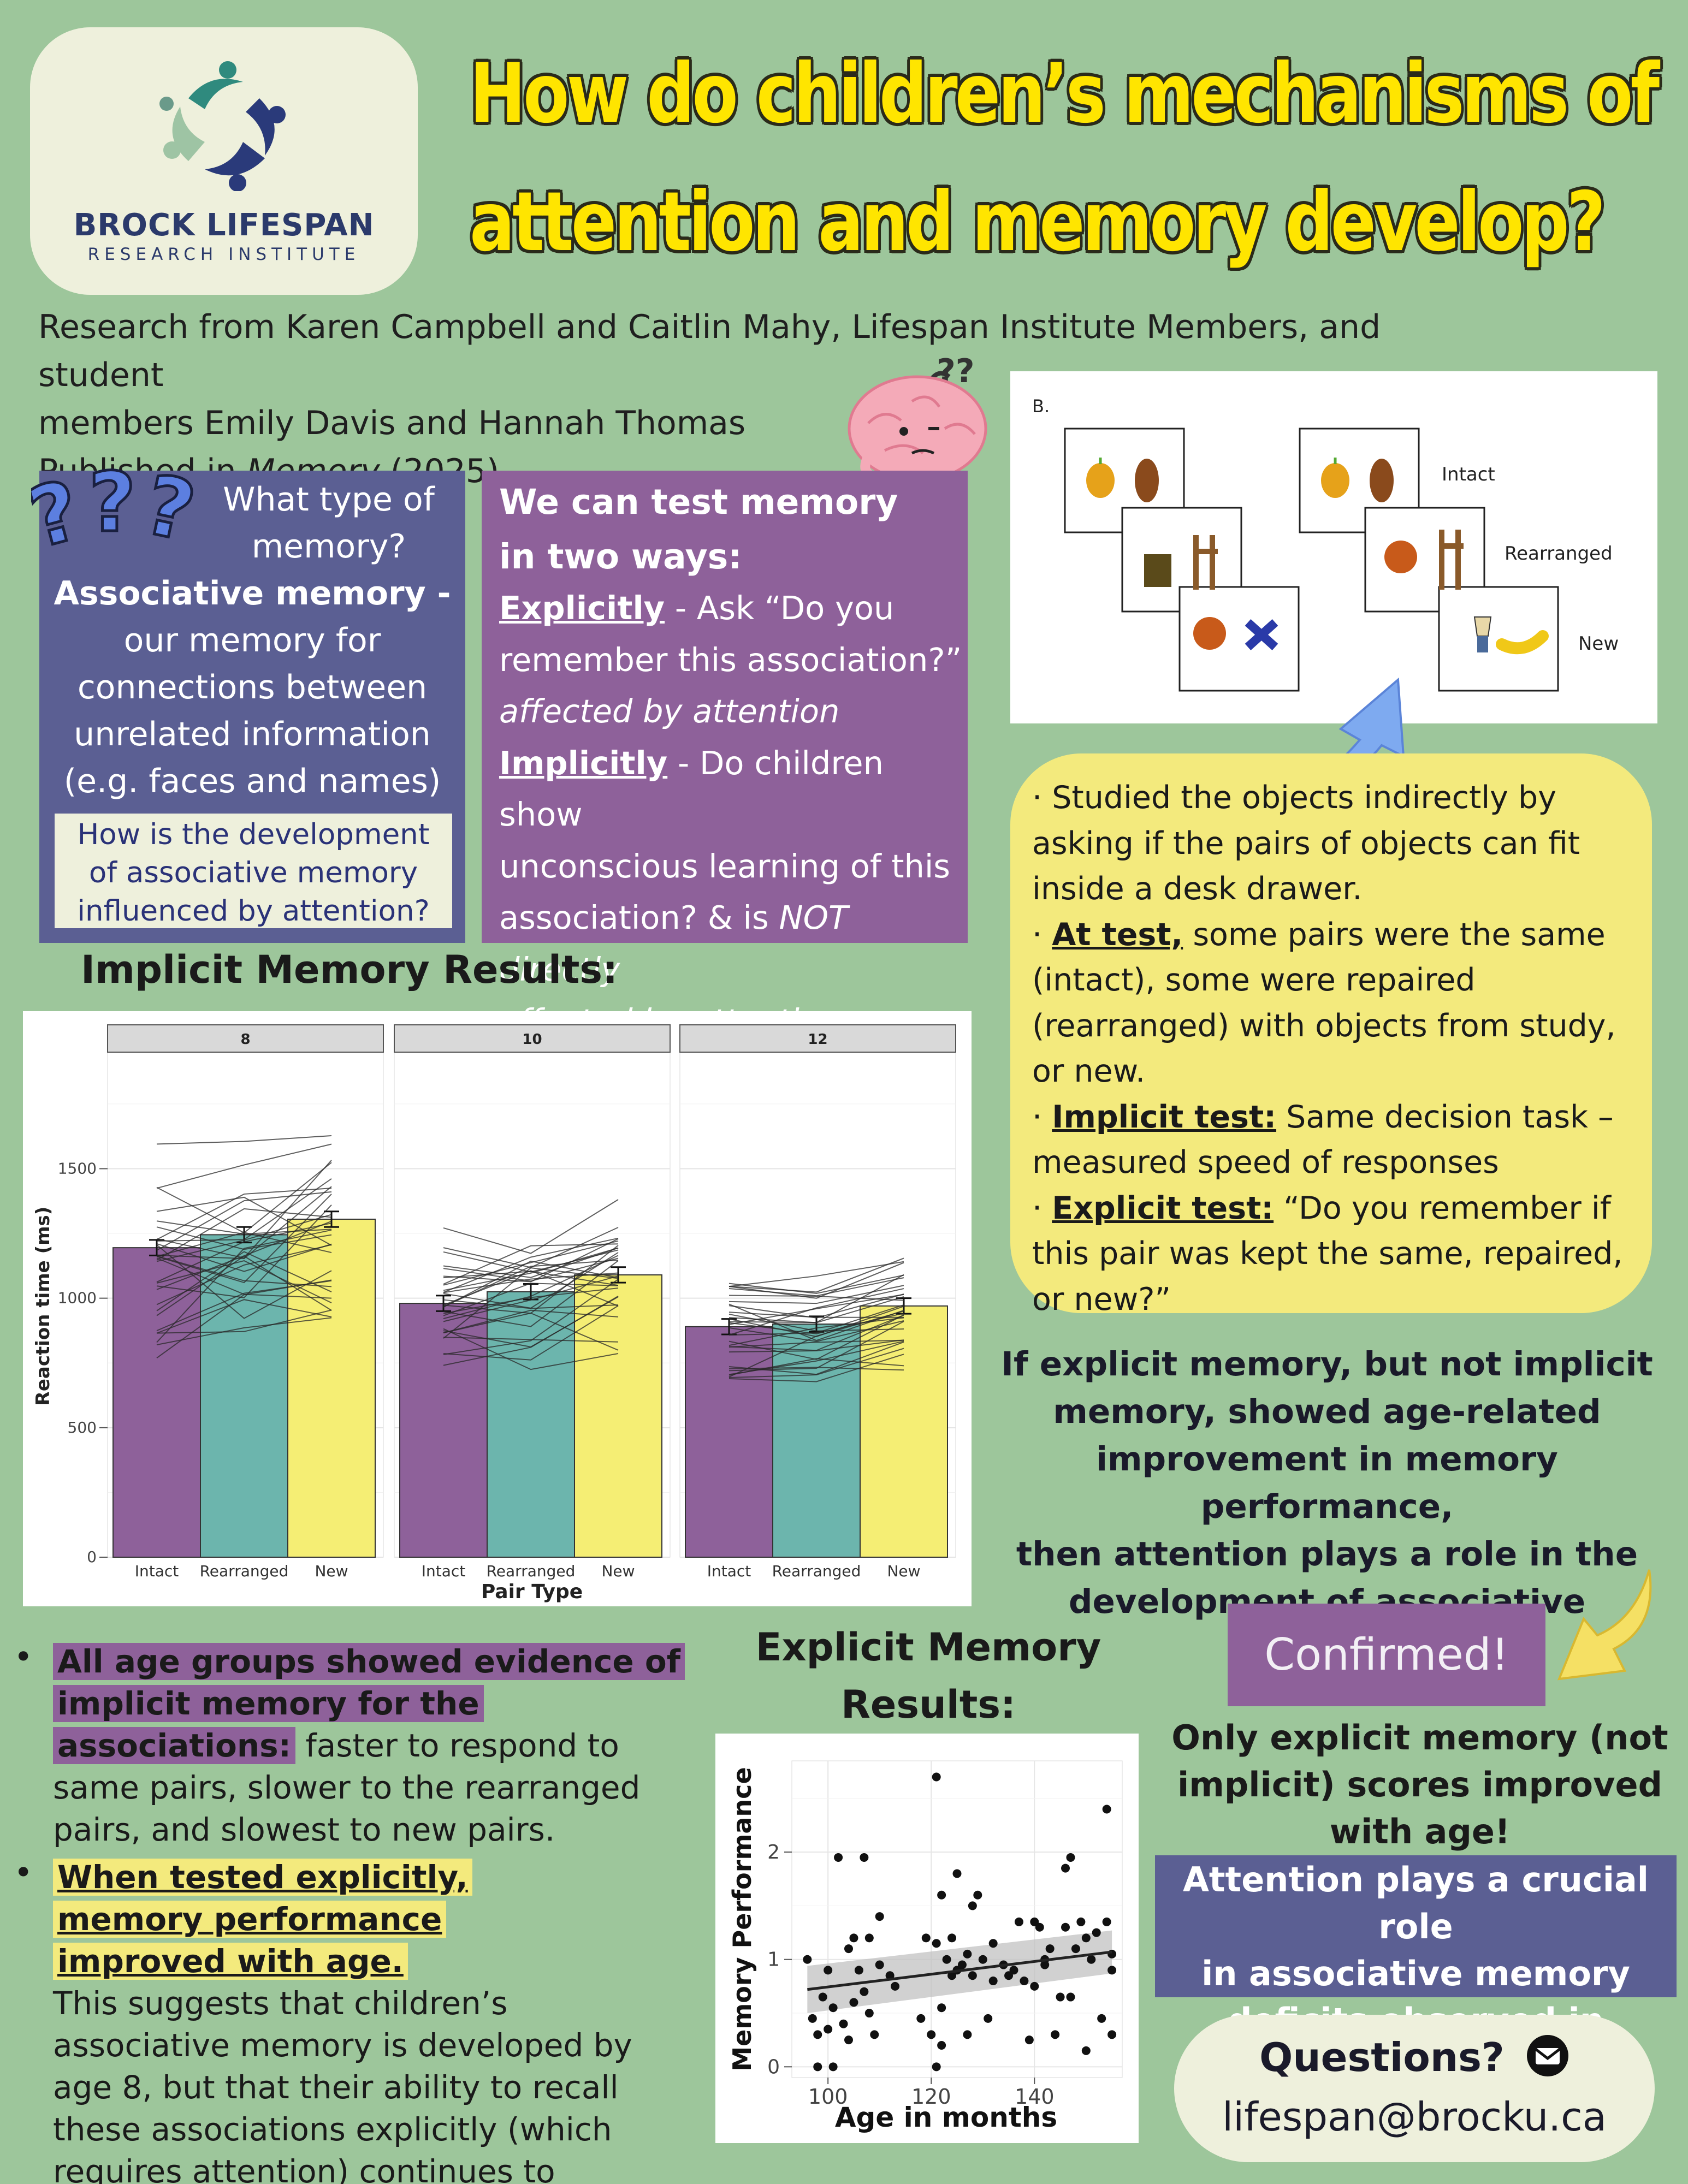 The height and width of the screenshot is (2184, 1688). I want to click on byline-line-2: members Emily Davis and Hannah Thomas, so click(392, 423).